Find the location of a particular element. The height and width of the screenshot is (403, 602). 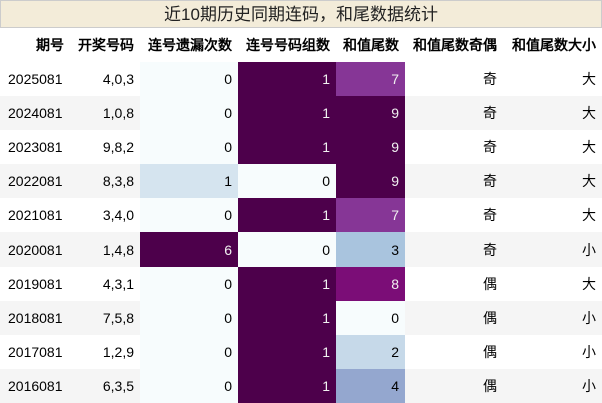

table-row: 2020081 1,4,8 6 0 3 奇小 is located at coordinates (301, 249).